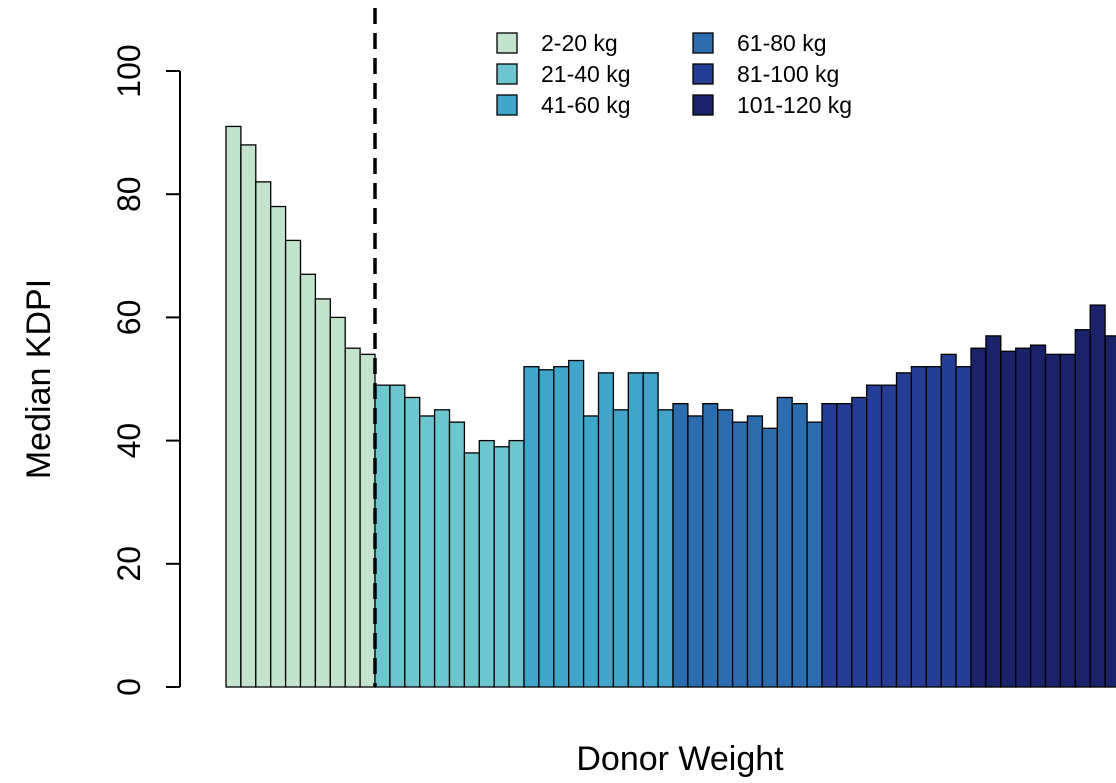  What do you see at coordinates (146, 370) in the screenshot?
I see `y-axis: 0 20 40 60 80 100` at bounding box center [146, 370].